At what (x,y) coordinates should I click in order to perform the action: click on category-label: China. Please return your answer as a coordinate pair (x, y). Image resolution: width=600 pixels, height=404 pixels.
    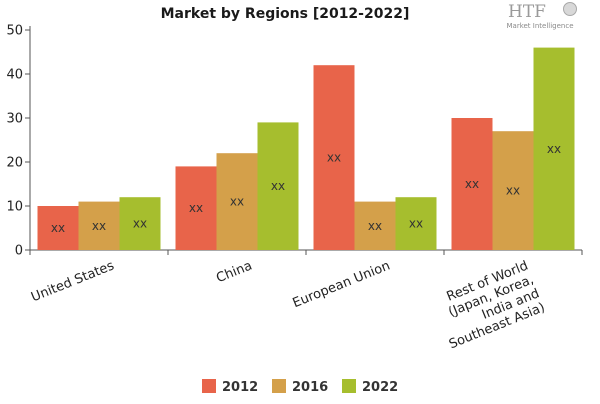
    Looking at the image, I should click on (234, 272).